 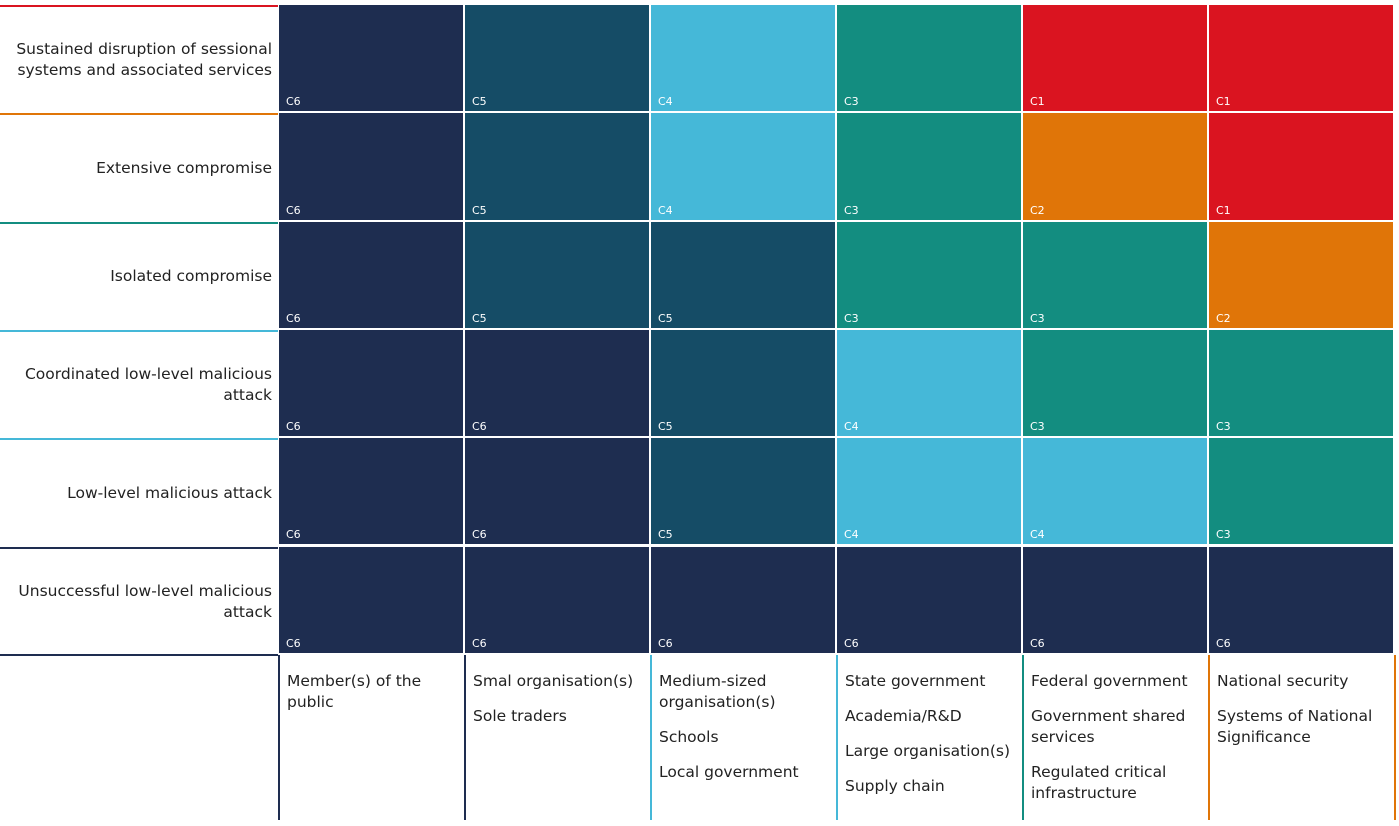 I want to click on column-item: Medium-sized organisation(s), so click(x=717, y=691).